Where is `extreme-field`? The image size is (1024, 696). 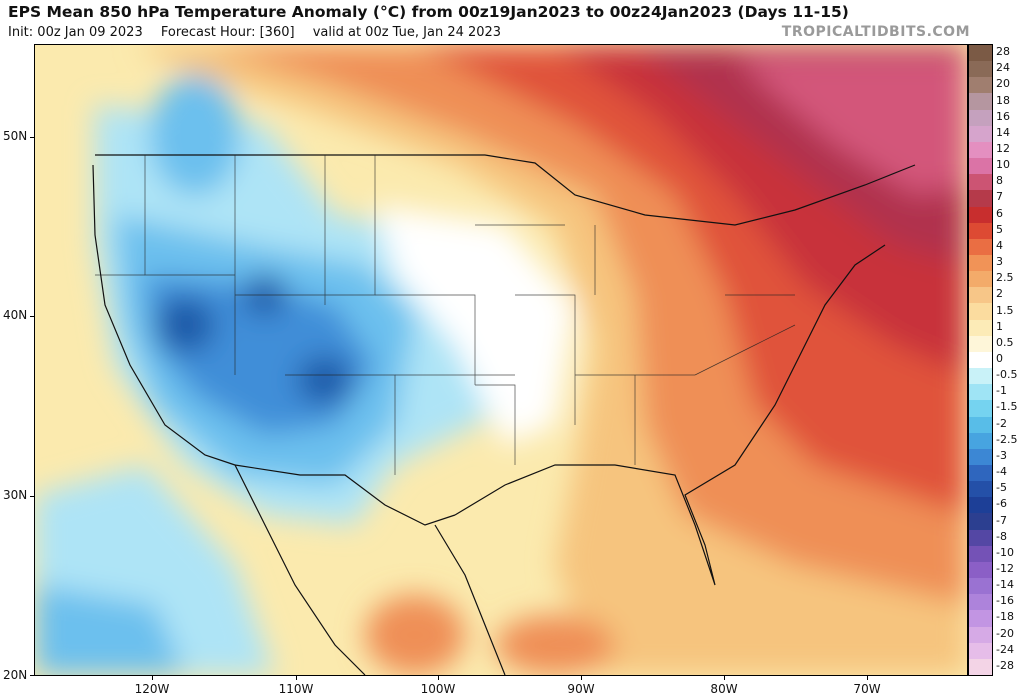
extreme-field is located at coordinates (851, 125).